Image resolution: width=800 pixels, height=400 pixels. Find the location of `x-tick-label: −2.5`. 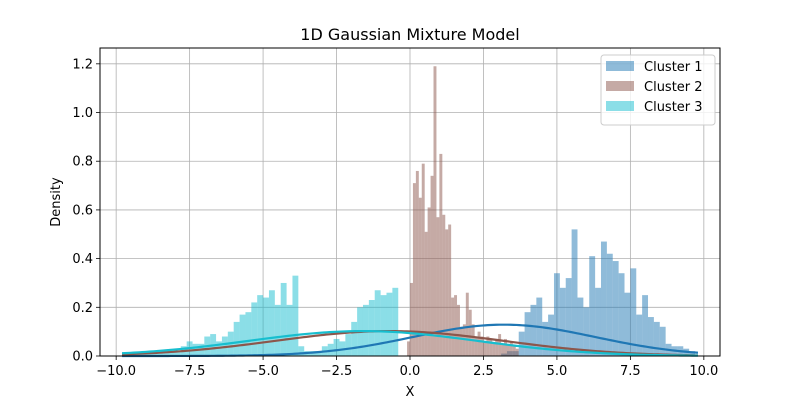

x-tick-label: −2.5 is located at coordinates (337, 371).